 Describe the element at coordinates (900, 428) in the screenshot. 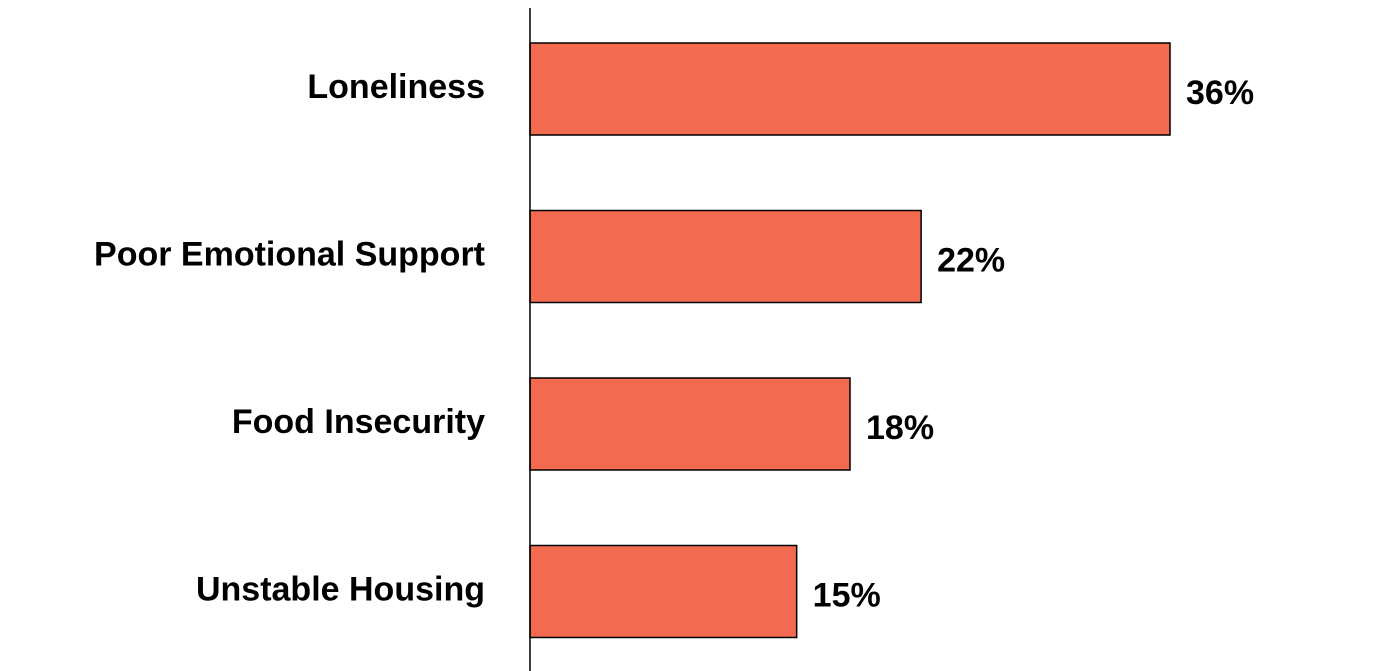

I see `value-label-food-insecurity: 18%` at that location.